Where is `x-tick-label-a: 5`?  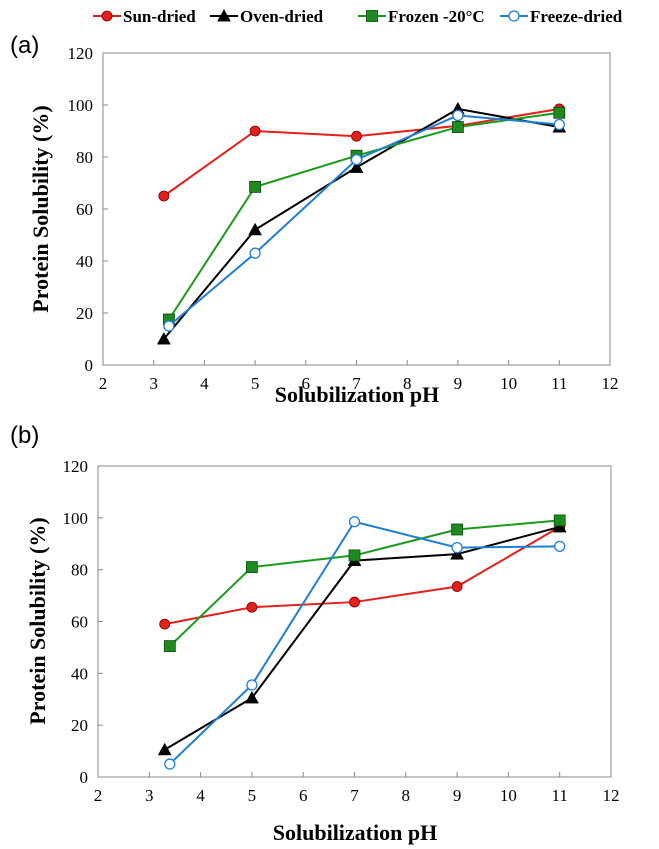
x-tick-label-a: 5 is located at coordinates (255, 383).